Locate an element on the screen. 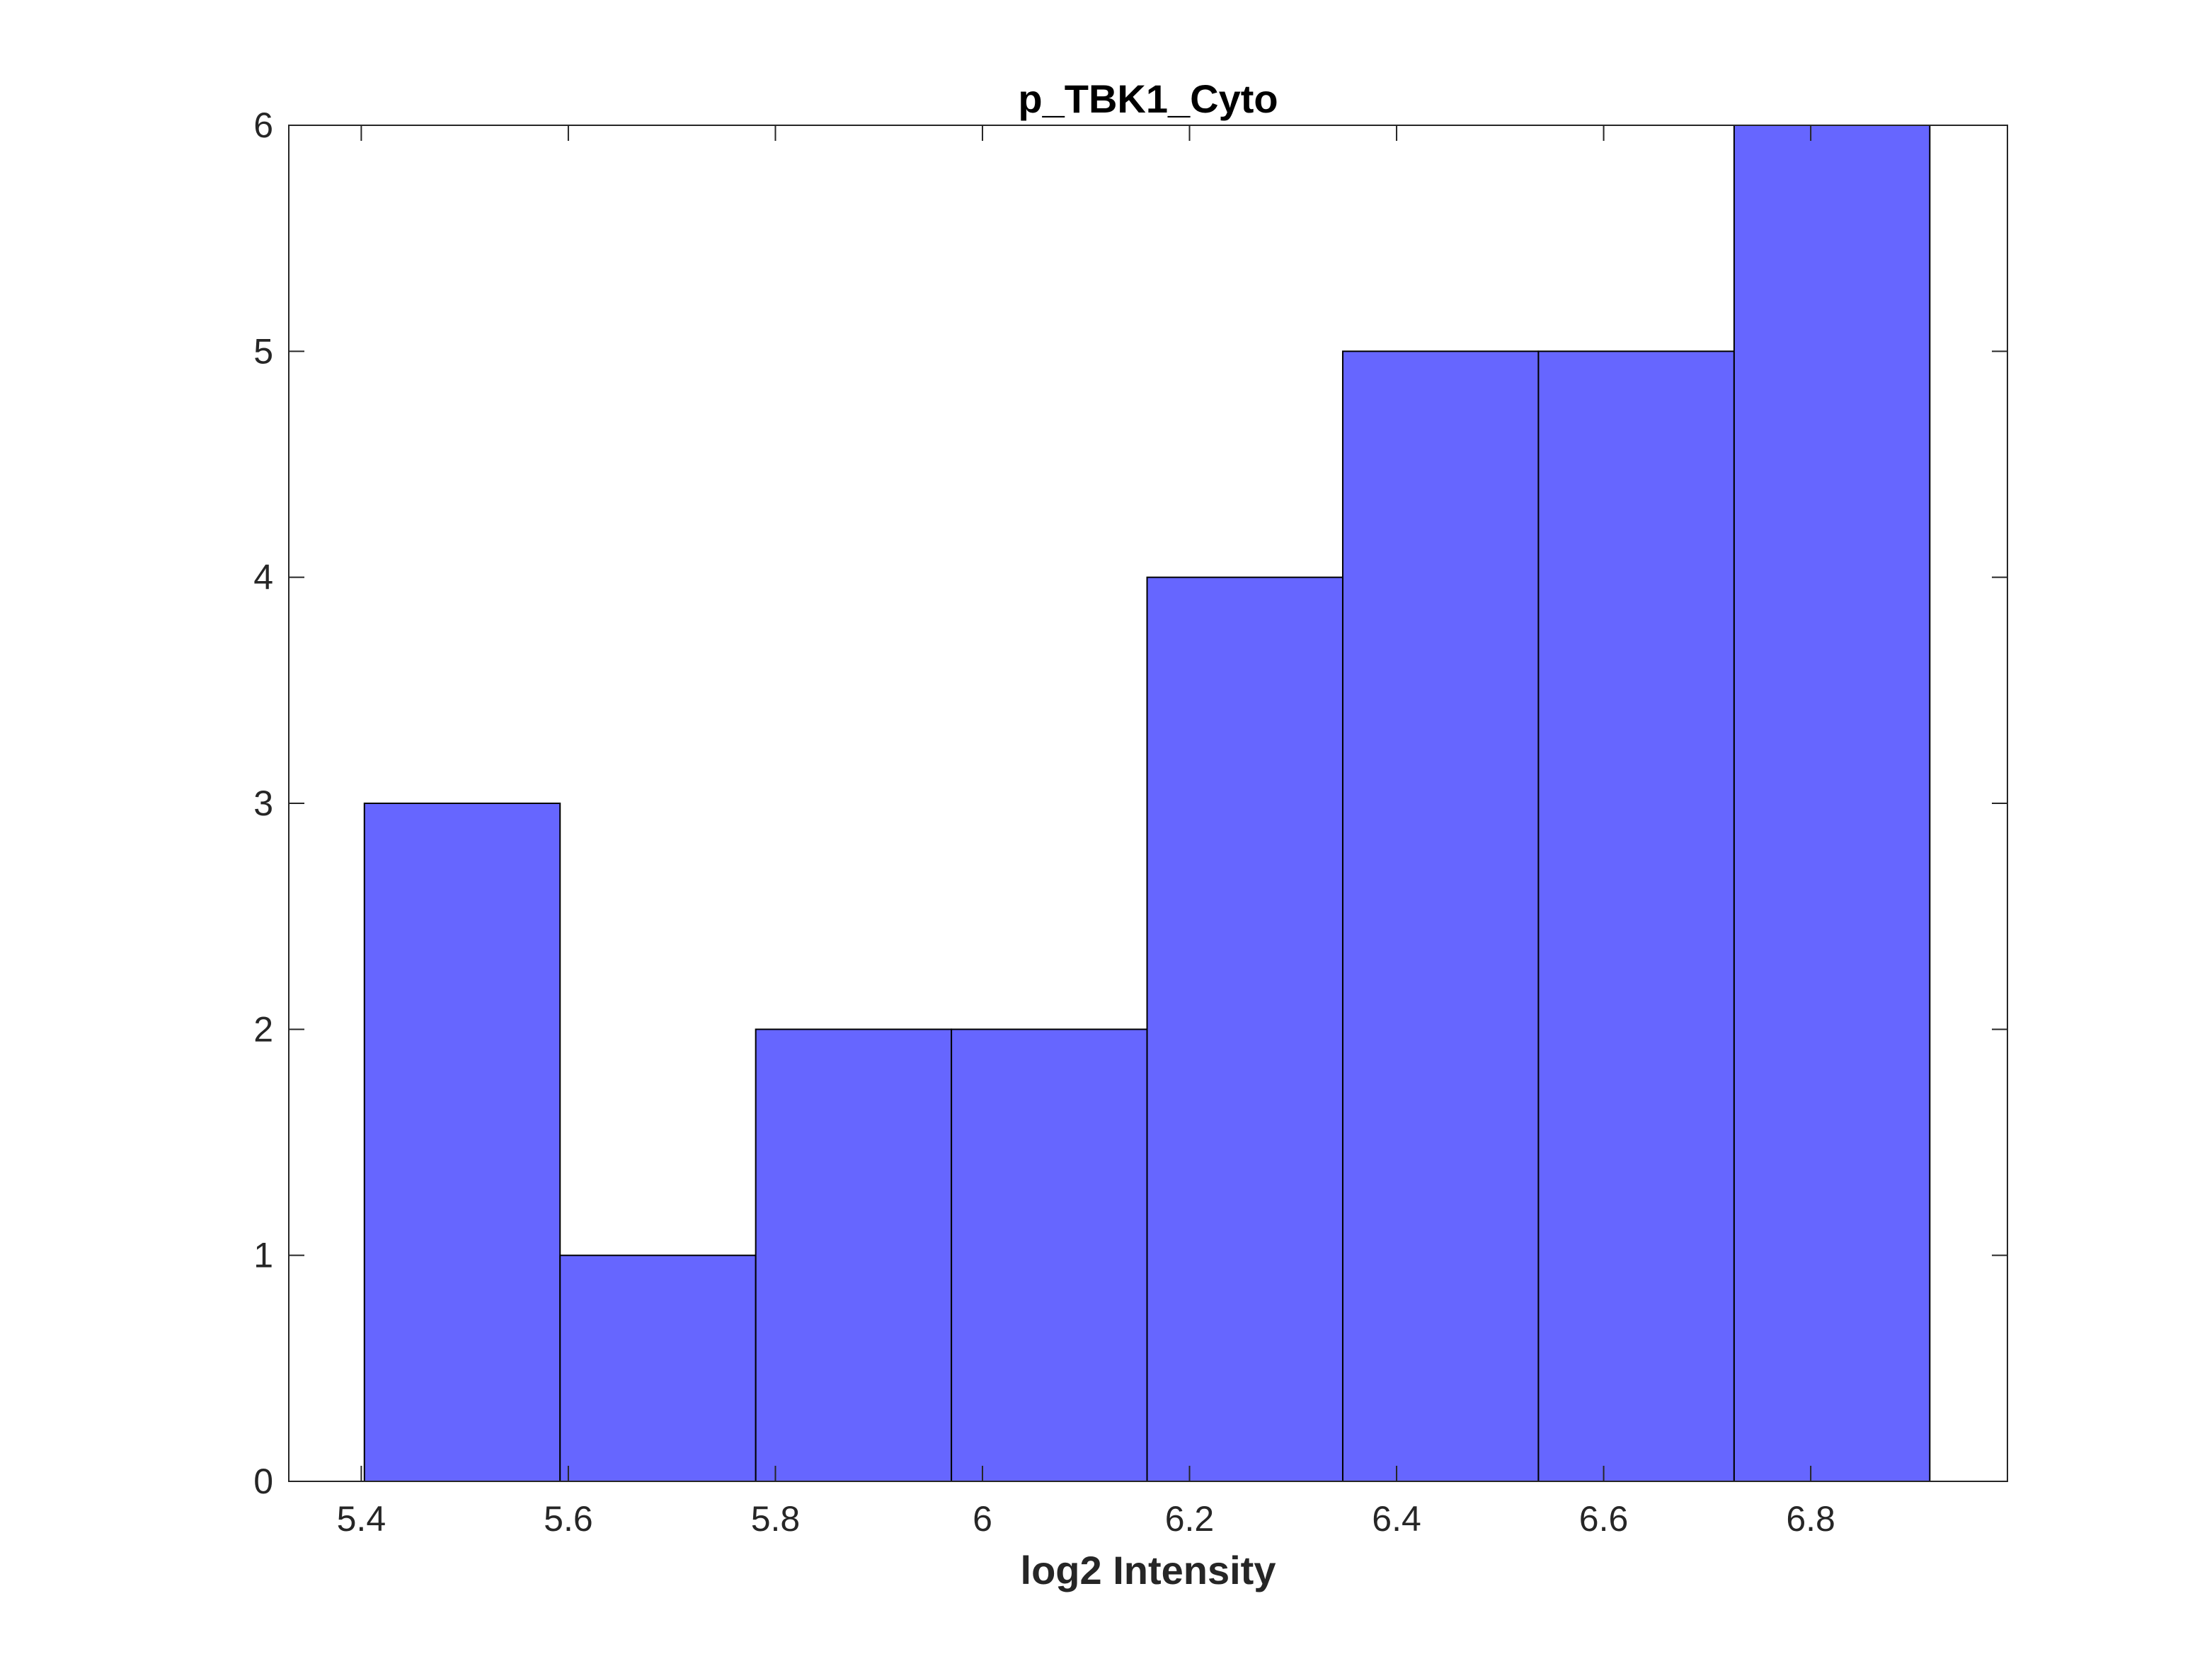 This screenshot has width=2212, height=1659. chart-title: p_TBK1_Cyto is located at coordinates (1148, 98).